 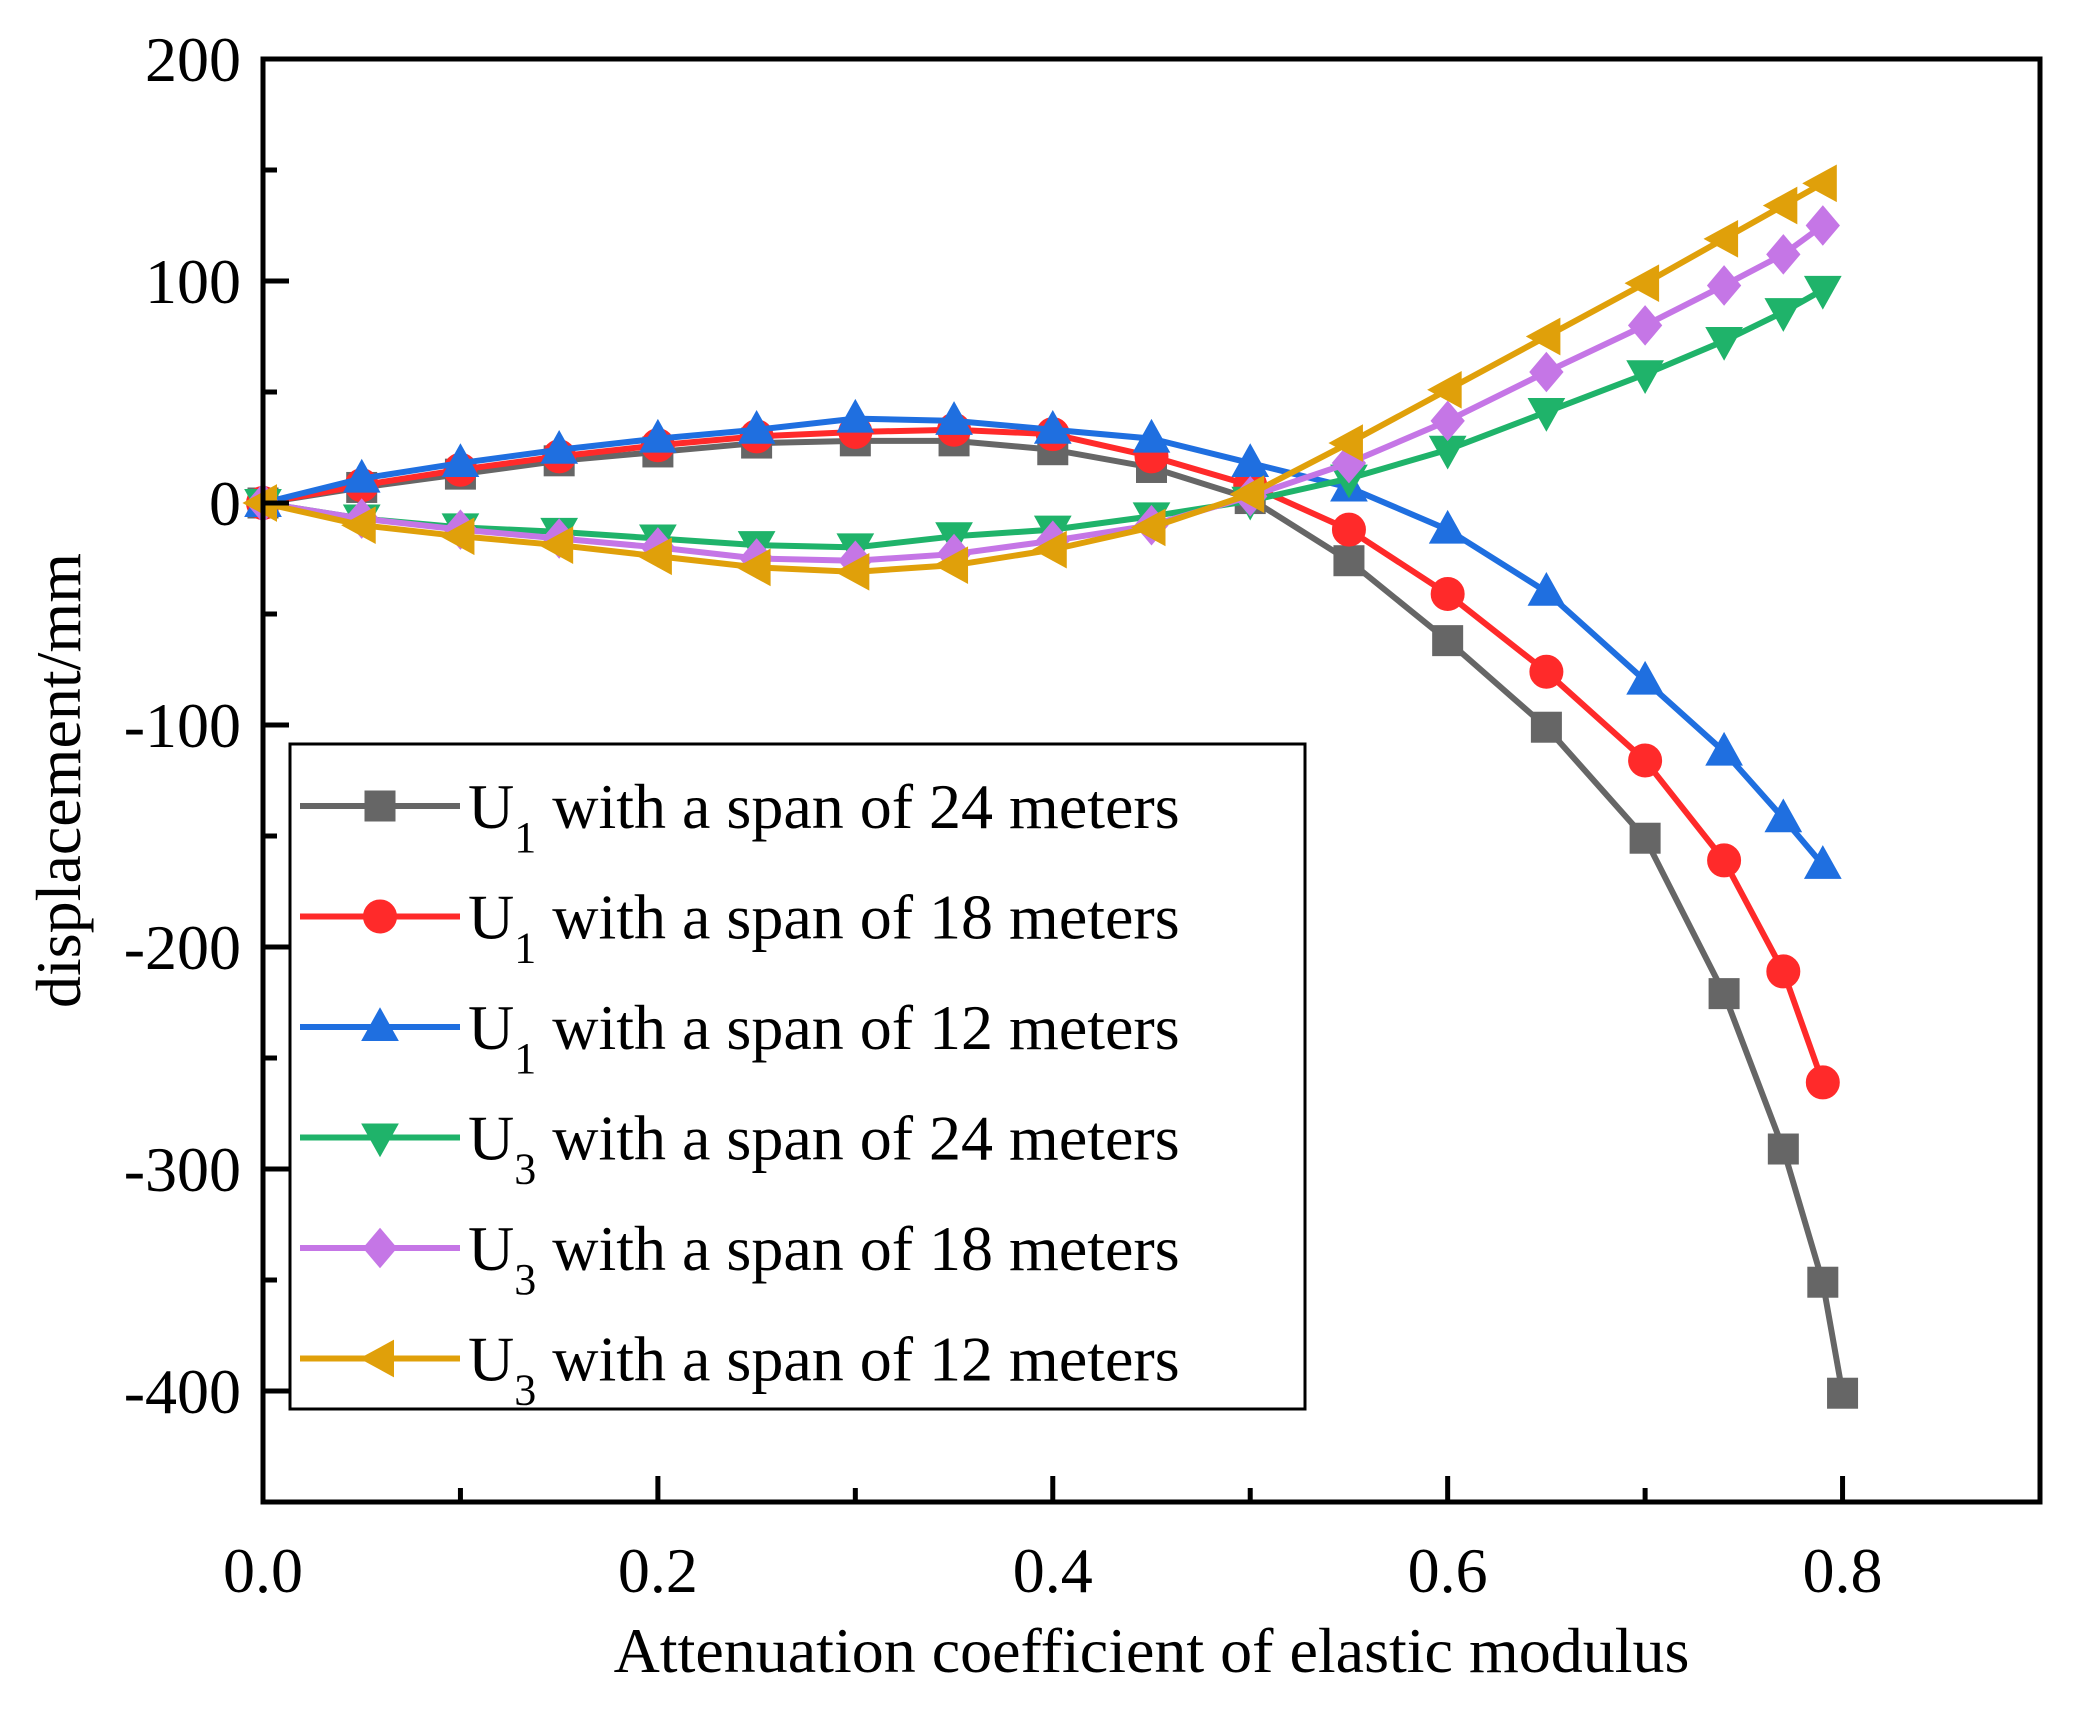 What do you see at coordinates (824, 1037) in the screenshot?
I see `legend-label: U1 with a span of 12 meters` at bounding box center [824, 1037].